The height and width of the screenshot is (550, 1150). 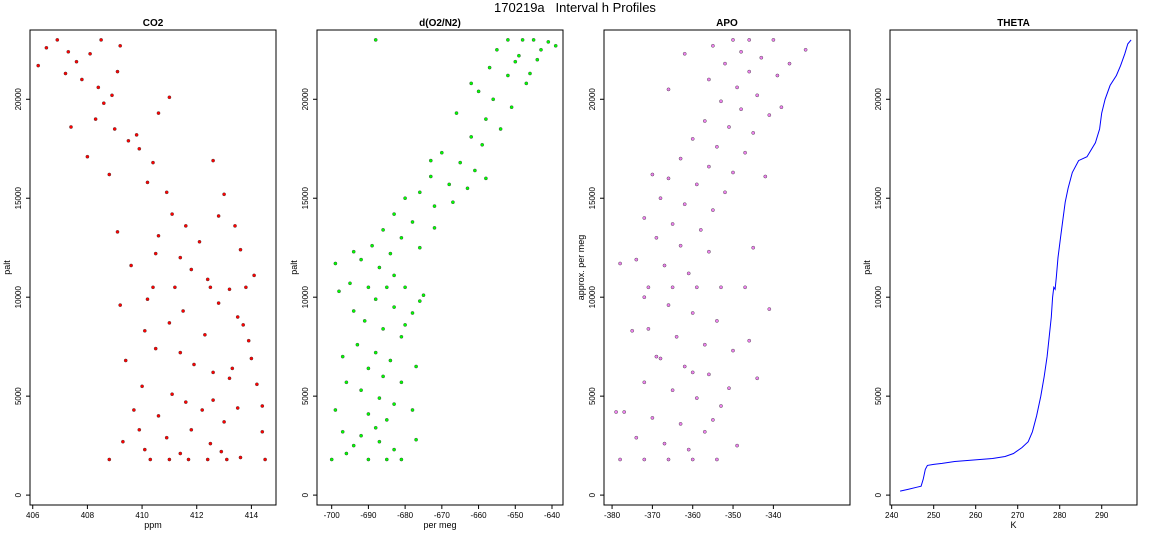 What do you see at coordinates (18, 297) in the screenshot?
I see `y-tick-label: 10000` at bounding box center [18, 297].